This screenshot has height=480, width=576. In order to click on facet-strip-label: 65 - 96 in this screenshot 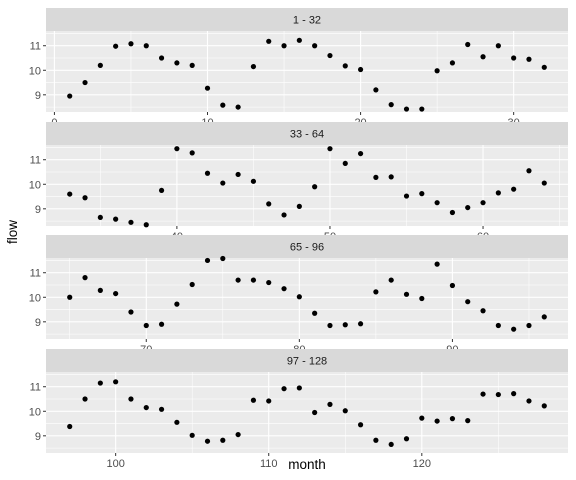, I will do `click(307, 248)`.